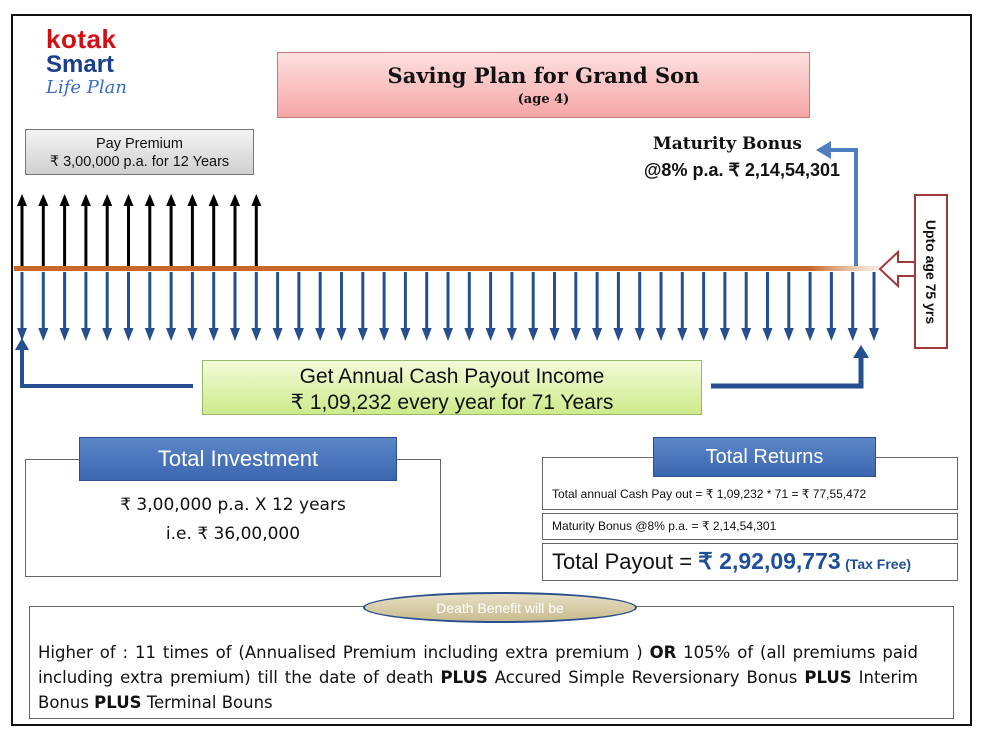 The height and width of the screenshot is (740, 990). Describe the element at coordinates (478, 690) in the screenshot. I see `death-text-4: Interim Bonus` at that location.